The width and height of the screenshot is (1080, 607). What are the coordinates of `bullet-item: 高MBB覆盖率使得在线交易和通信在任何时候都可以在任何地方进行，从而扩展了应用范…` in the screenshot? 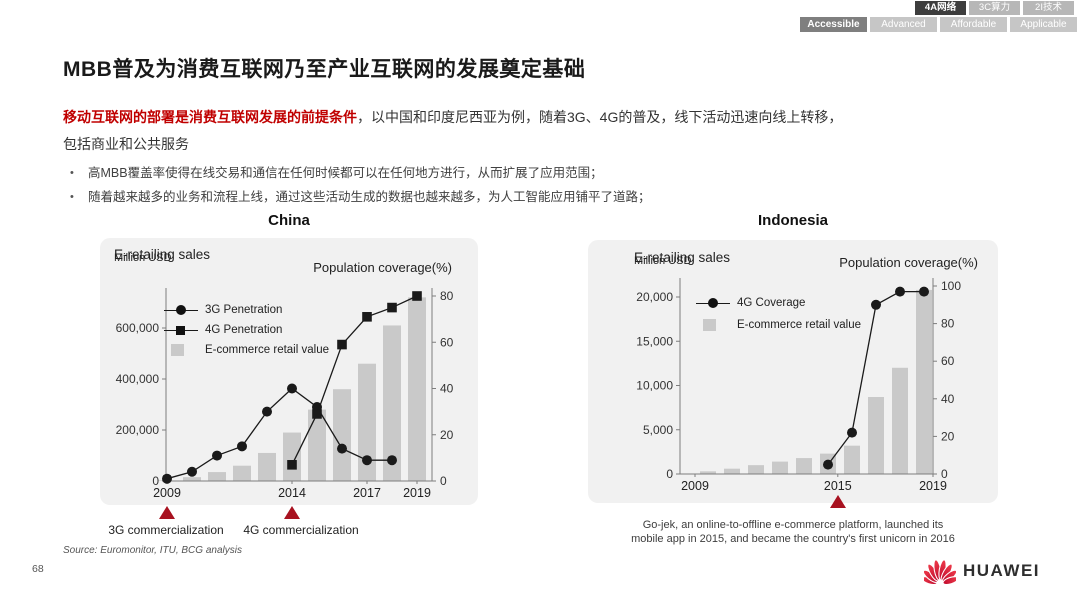 It's located at (446, 173).